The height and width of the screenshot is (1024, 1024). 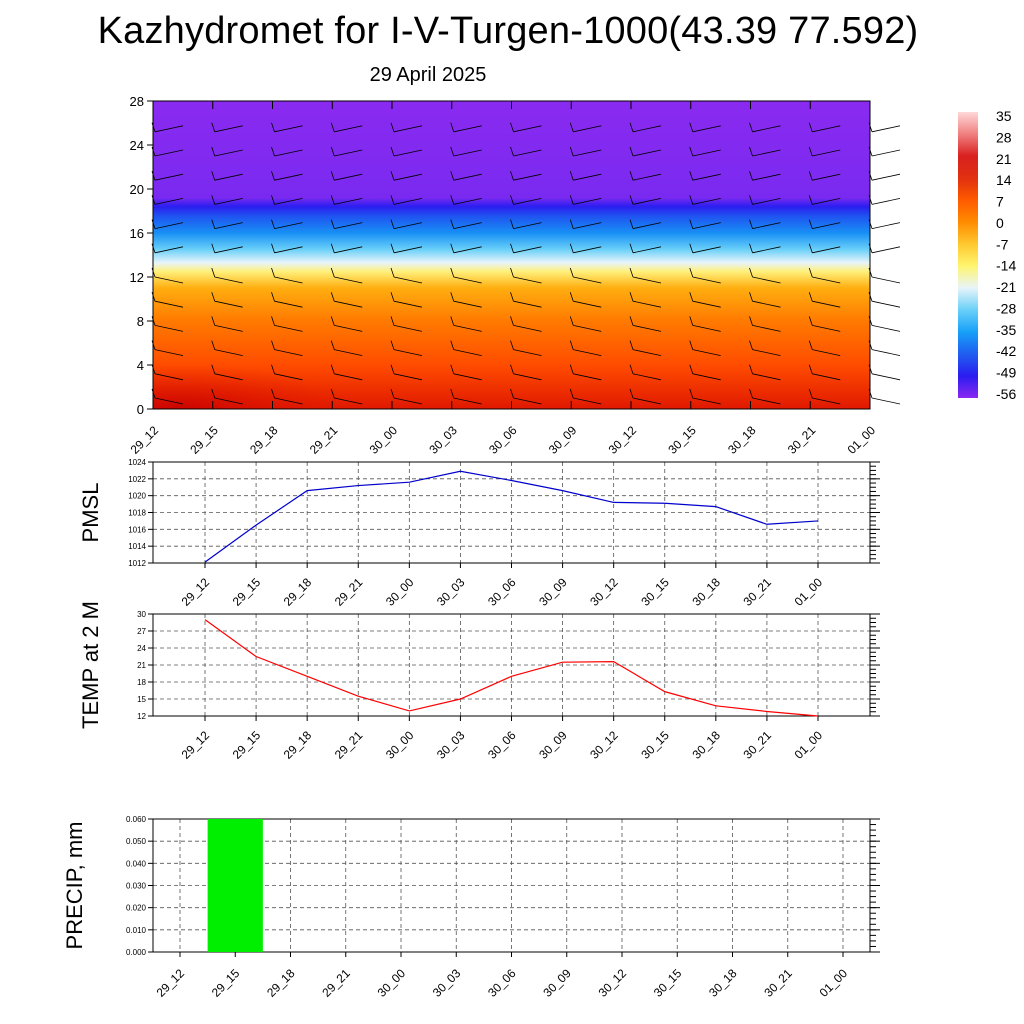 I want to click on y-tick-label: 1014, so click(x=137, y=546).